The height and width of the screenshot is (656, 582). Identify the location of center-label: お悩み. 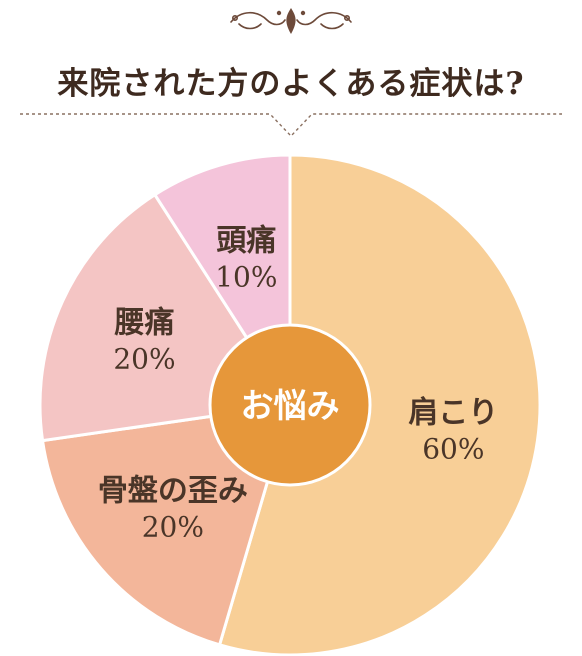
(290, 405).